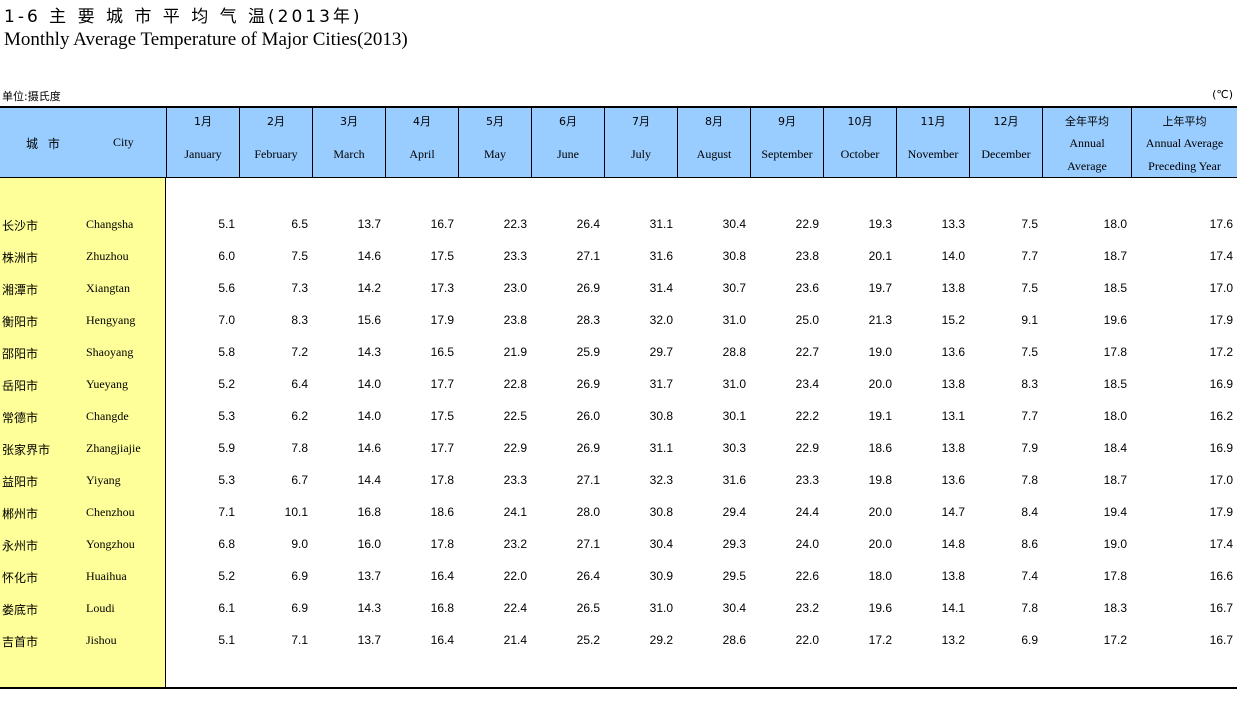  I want to click on header-month-cn: 1月, so click(203, 121).